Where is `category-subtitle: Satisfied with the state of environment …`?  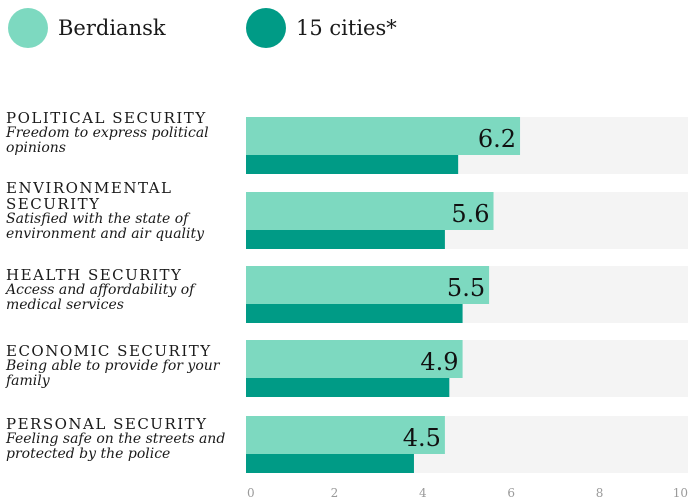 category-subtitle: Satisfied with the state of environment … is located at coordinates (105, 226).